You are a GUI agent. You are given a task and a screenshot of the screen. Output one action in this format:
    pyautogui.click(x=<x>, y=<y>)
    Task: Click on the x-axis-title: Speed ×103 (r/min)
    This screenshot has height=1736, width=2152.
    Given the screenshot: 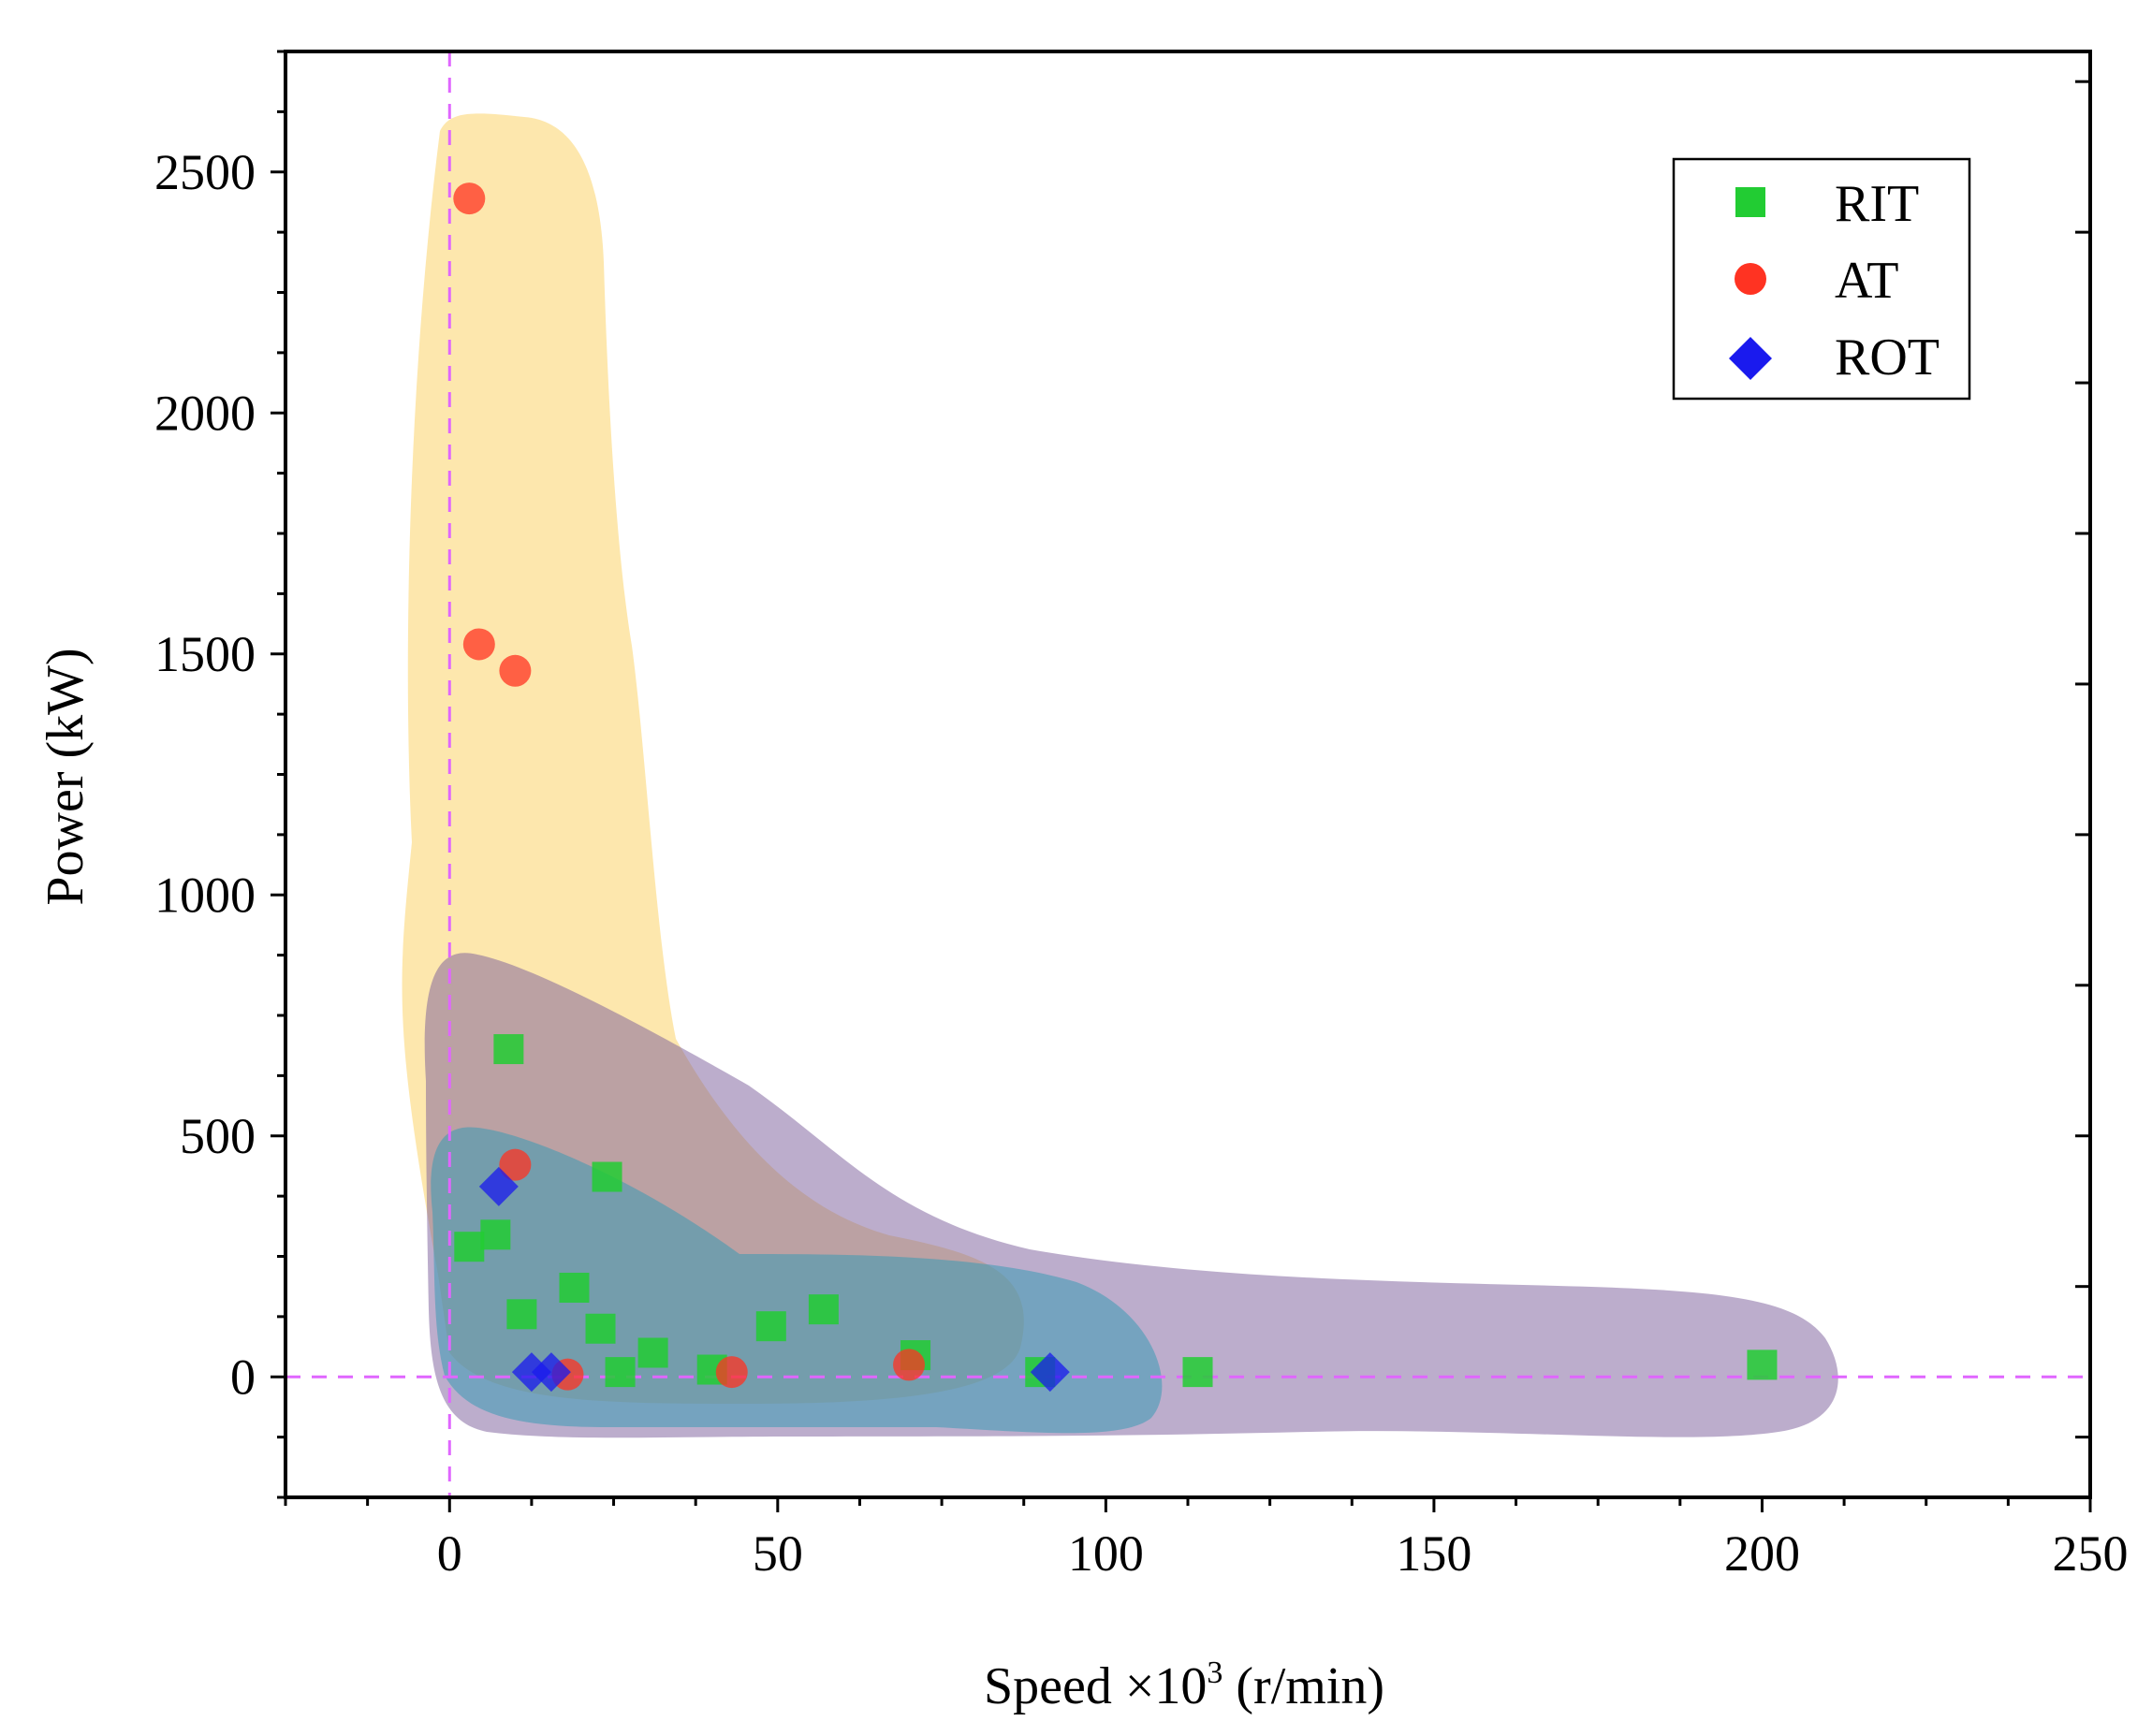 What is the action you would take?
    pyautogui.click(x=1184, y=1685)
    